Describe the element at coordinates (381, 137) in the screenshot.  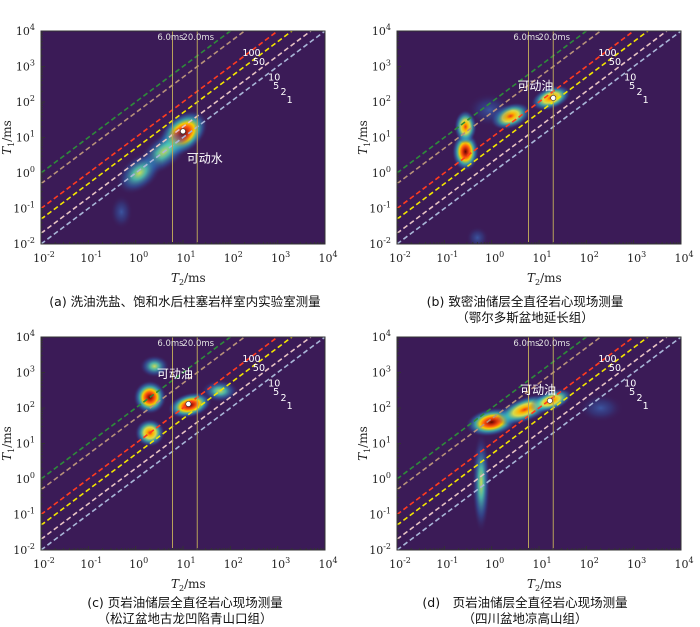
I see `y-tick-label-b: 10¹` at that location.